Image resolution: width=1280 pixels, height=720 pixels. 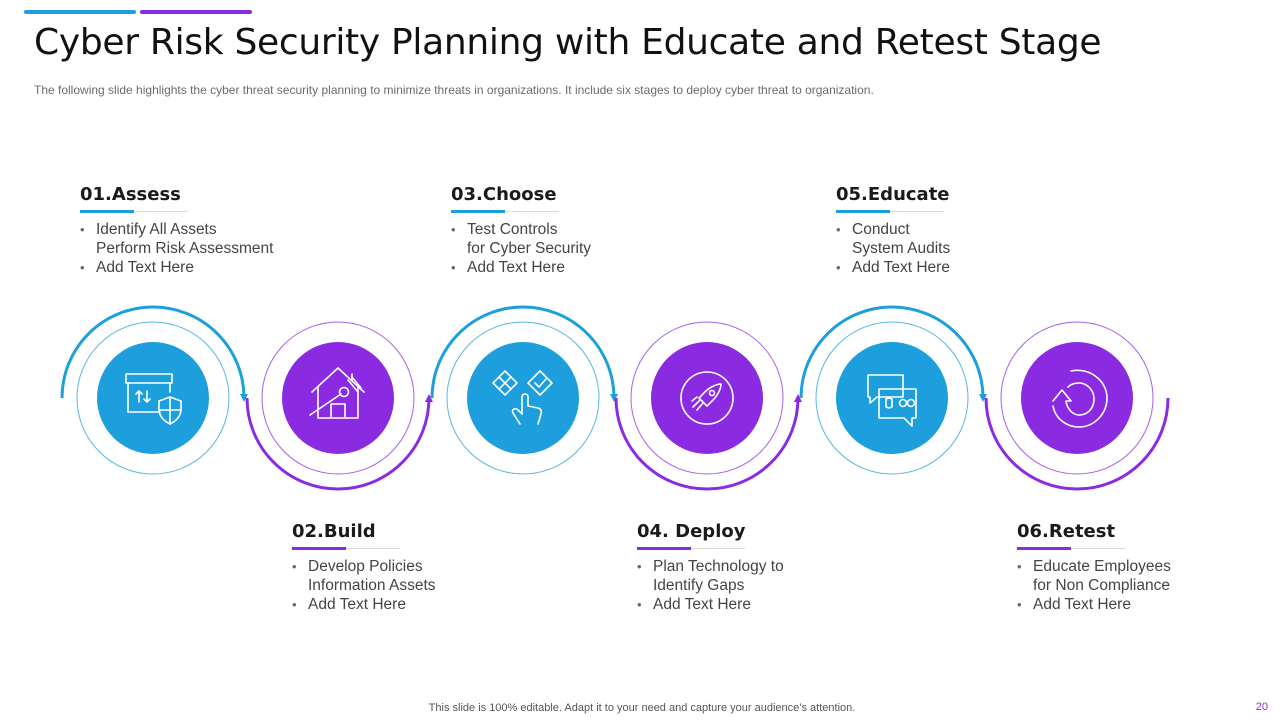 What do you see at coordinates (1071, 548) in the screenshot?
I see `stage-6-underline` at bounding box center [1071, 548].